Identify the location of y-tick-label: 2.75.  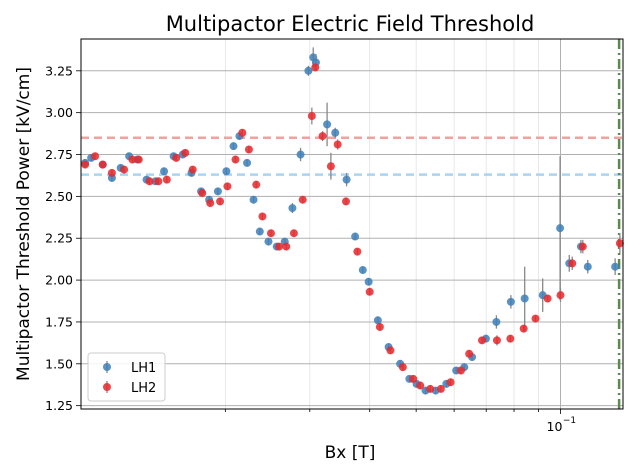
(59, 154).